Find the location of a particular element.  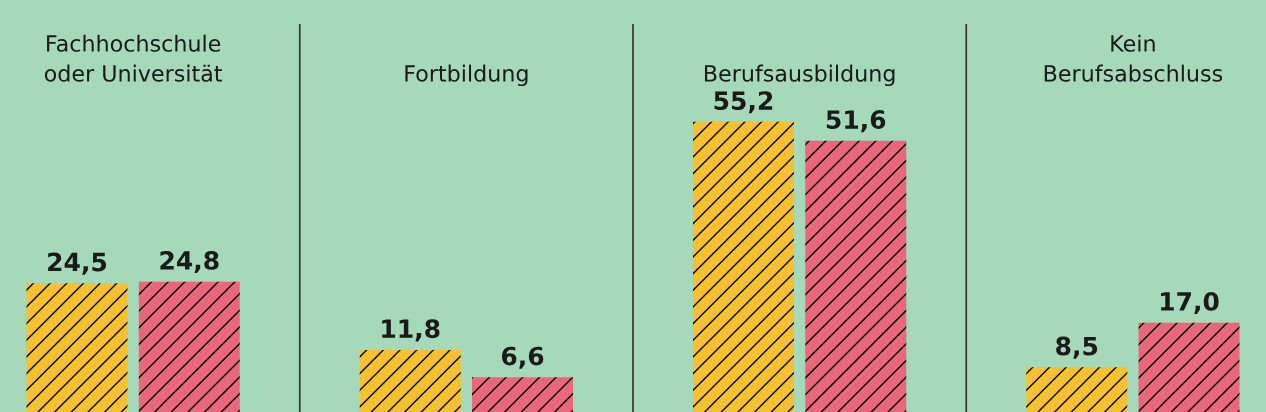

data-label: 17,0 is located at coordinates (1190, 303).